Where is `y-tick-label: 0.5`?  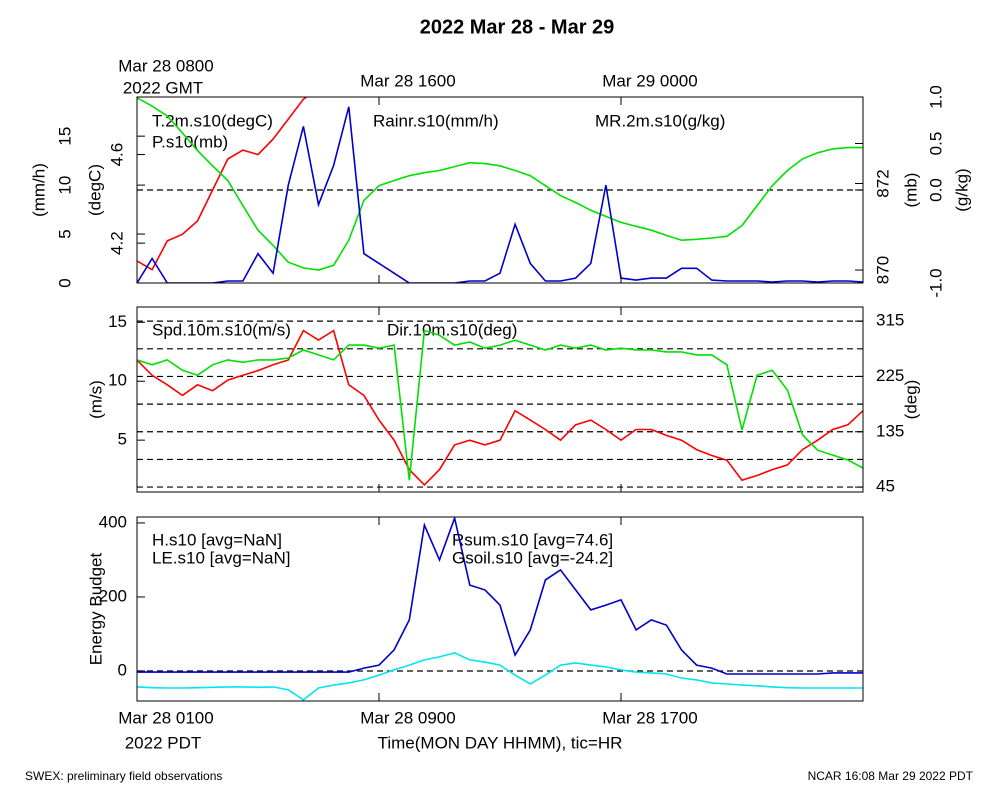 y-tick-label: 0.5 is located at coordinates (935, 144).